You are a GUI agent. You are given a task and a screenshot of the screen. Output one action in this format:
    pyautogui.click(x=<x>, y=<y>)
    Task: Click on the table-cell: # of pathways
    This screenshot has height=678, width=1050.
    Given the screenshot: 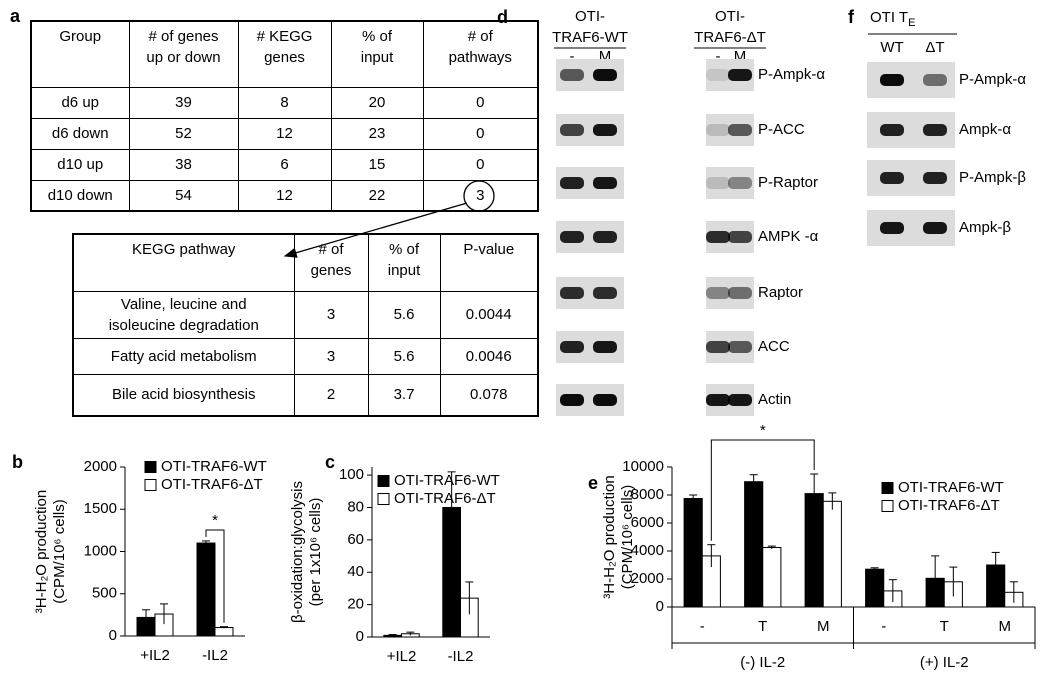 What is the action you would take?
    pyautogui.click(x=480, y=54)
    